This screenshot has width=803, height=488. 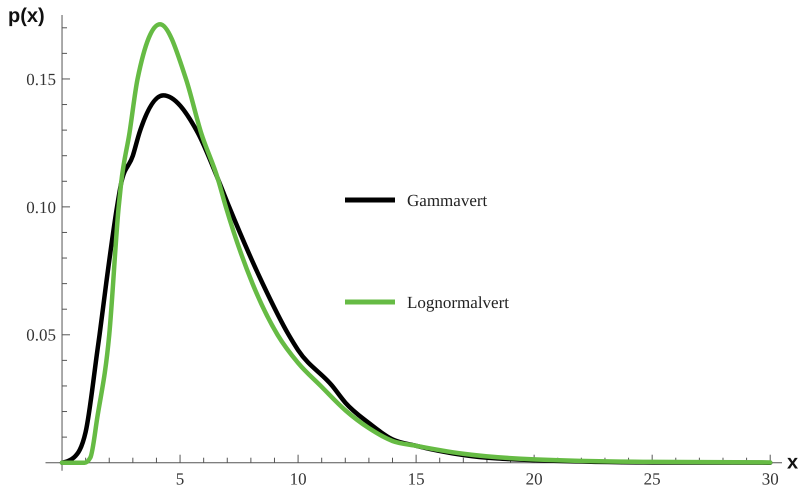 What do you see at coordinates (298, 479) in the screenshot?
I see `x-tick-label: 10` at bounding box center [298, 479].